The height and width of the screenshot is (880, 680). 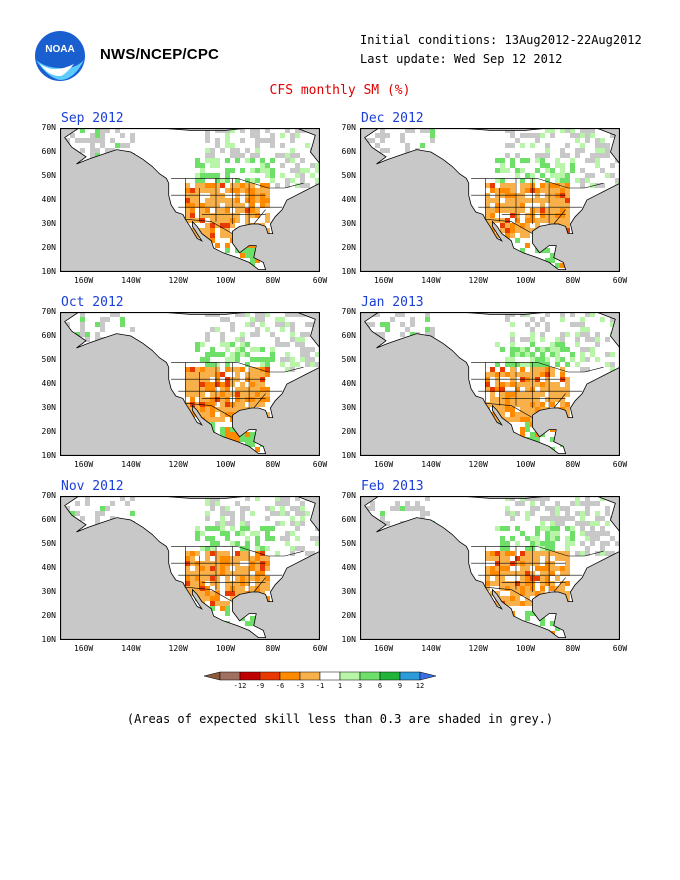 What do you see at coordinates (59, 49) in the screenshot?
I see `noaa-logo-text: NOAA` at bounding box center [59, 49].